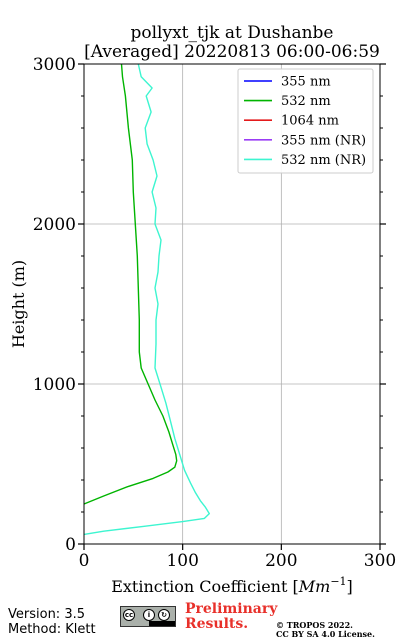 This screenshot has height=640, width=400. What do you see at coordinates (323, 160) in the screenshot?
I see `legend-label: 532 nm (NR)` at bounding box center [323, 160].